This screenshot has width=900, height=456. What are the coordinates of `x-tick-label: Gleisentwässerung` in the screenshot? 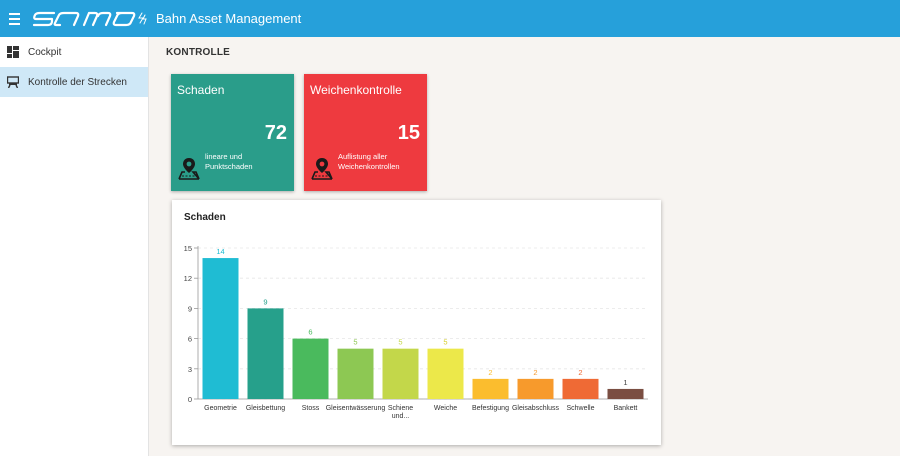 It's located at (356, 408).